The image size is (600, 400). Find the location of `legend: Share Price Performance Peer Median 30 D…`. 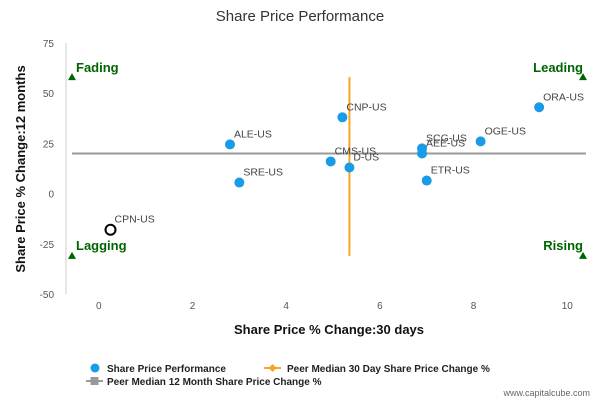

legend: Share Price Performance Peer Median 30 D… is located at coordinates (288, 375).